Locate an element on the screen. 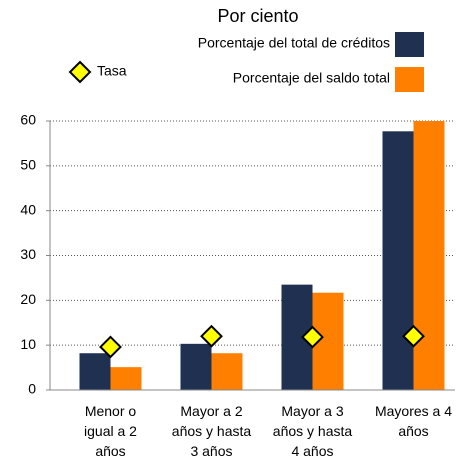 This screenshot has width=458, height=468. x-tick-label: Mayor a 2 años y hasta 3 años is located at coordinates (212, 431).